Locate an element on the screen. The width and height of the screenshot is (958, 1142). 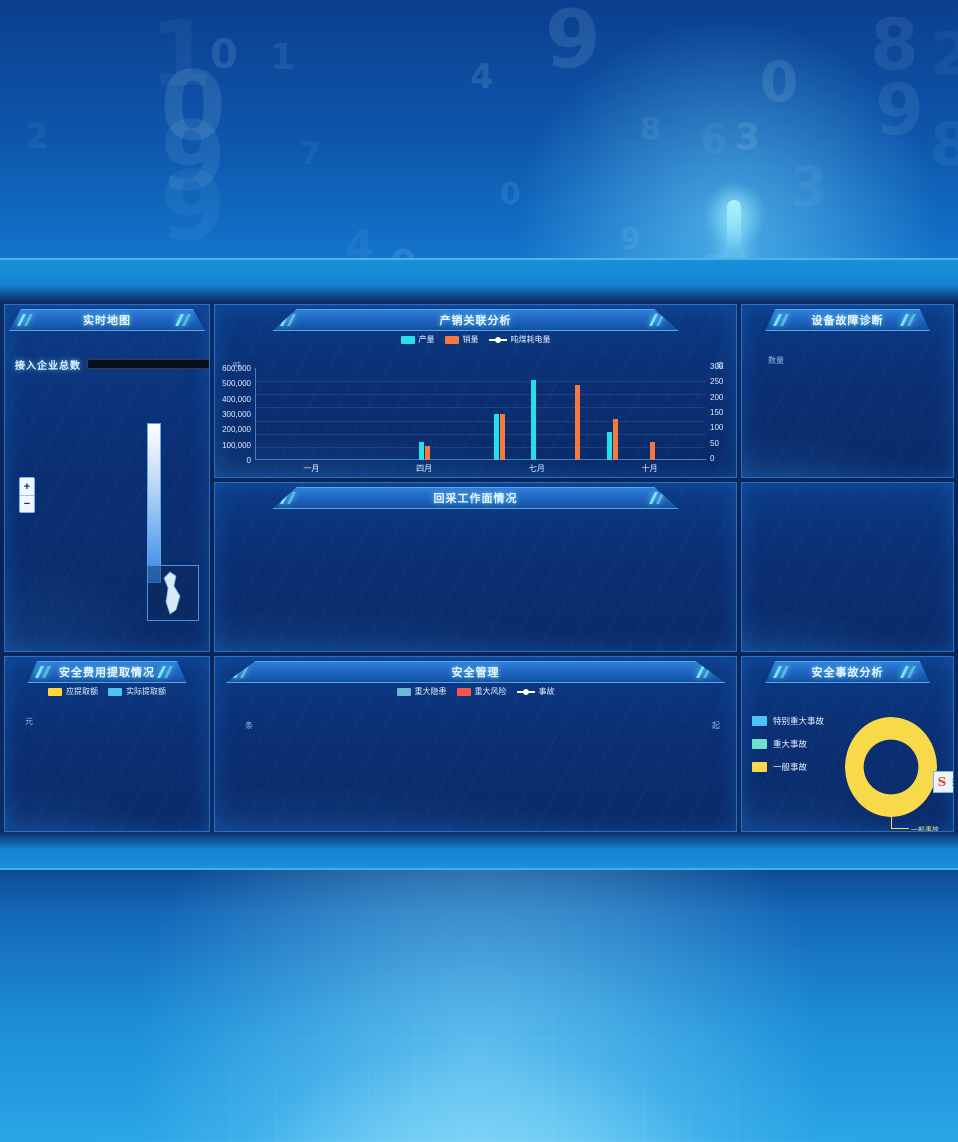
mini-map-shape-icon is located at coordinates (172, 593).